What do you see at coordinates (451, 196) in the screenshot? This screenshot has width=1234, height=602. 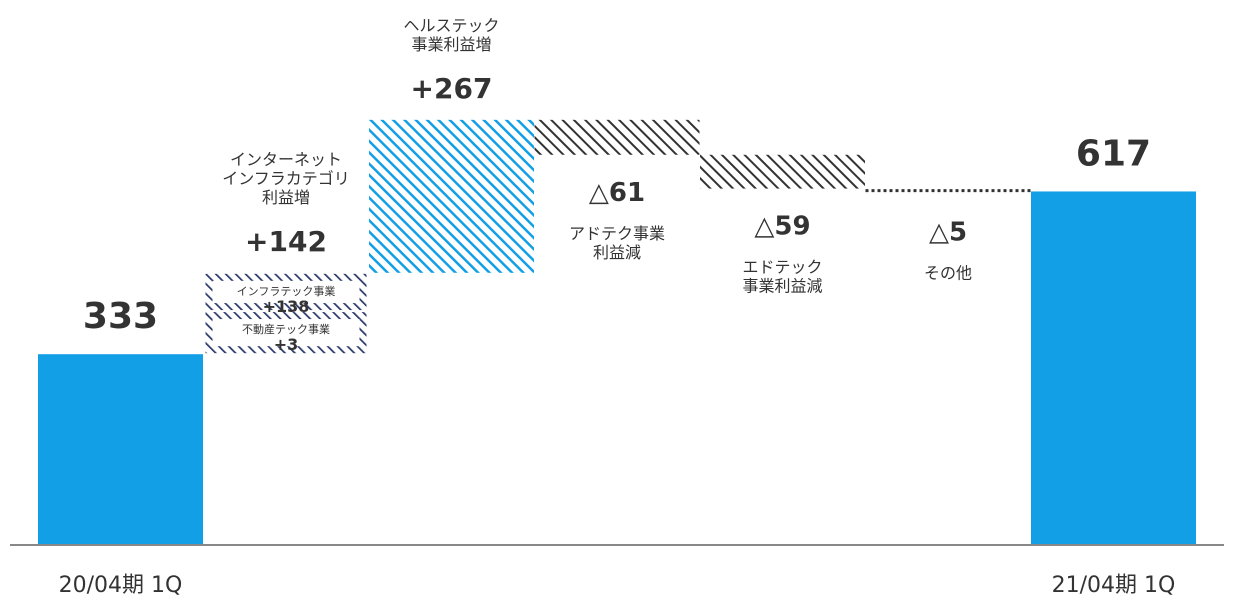 I see `increase-bar` at bounding box center [451, 196].